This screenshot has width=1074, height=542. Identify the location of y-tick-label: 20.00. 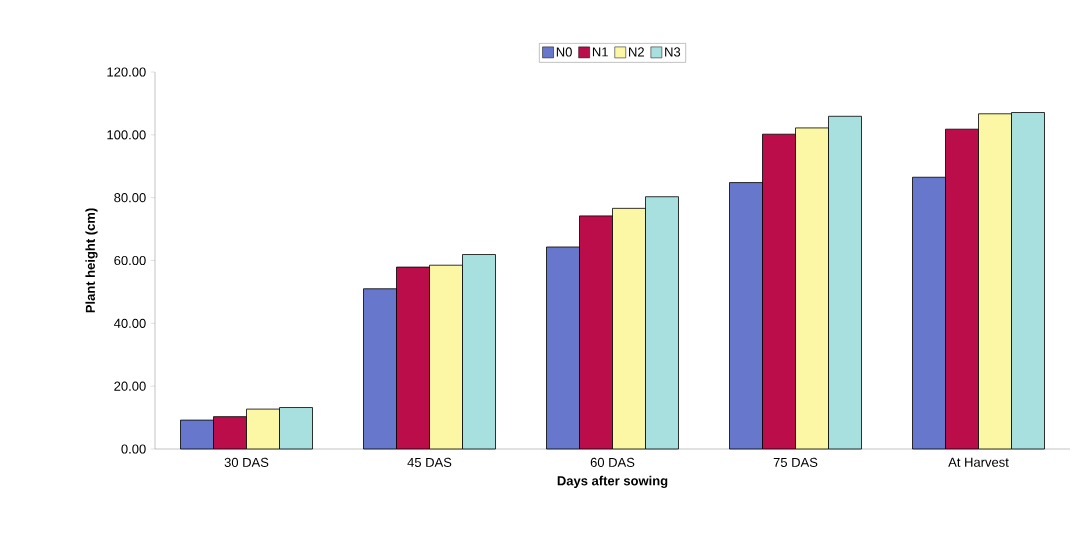
(130, 386).